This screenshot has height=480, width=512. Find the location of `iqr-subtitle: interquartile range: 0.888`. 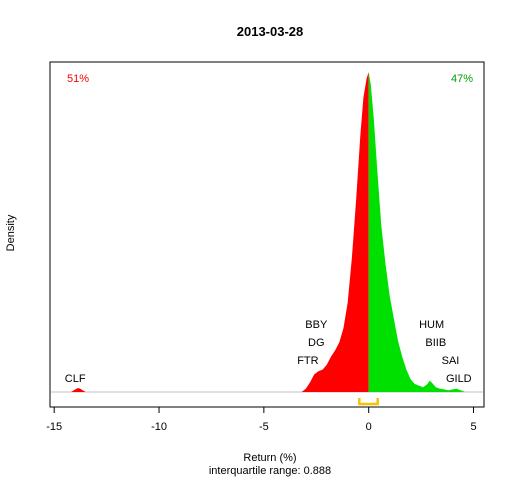

iqr-subtitle: interquartile range: 0.888 is located at coordinates (270, 471).